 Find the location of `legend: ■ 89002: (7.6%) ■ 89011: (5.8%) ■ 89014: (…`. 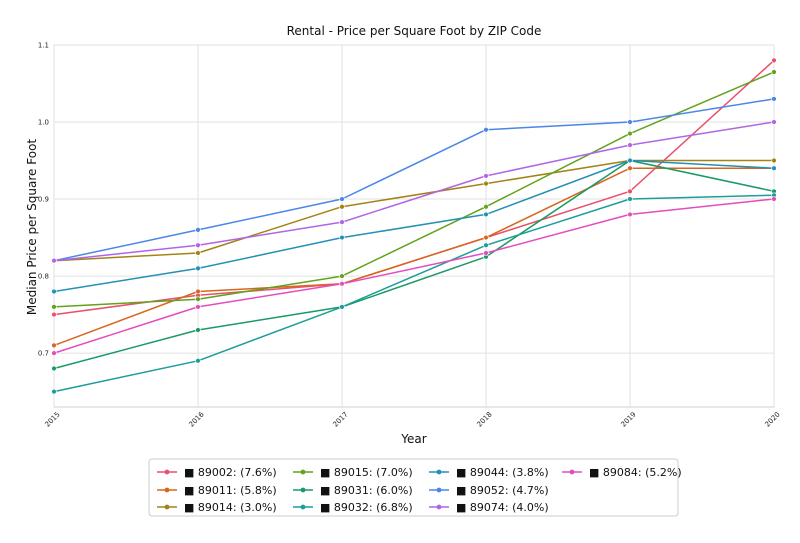

legend: ■ 89002: (7.6%) ■ 89011: (5.8%) ■ 89014: (… is located at coordinates (415, 487).